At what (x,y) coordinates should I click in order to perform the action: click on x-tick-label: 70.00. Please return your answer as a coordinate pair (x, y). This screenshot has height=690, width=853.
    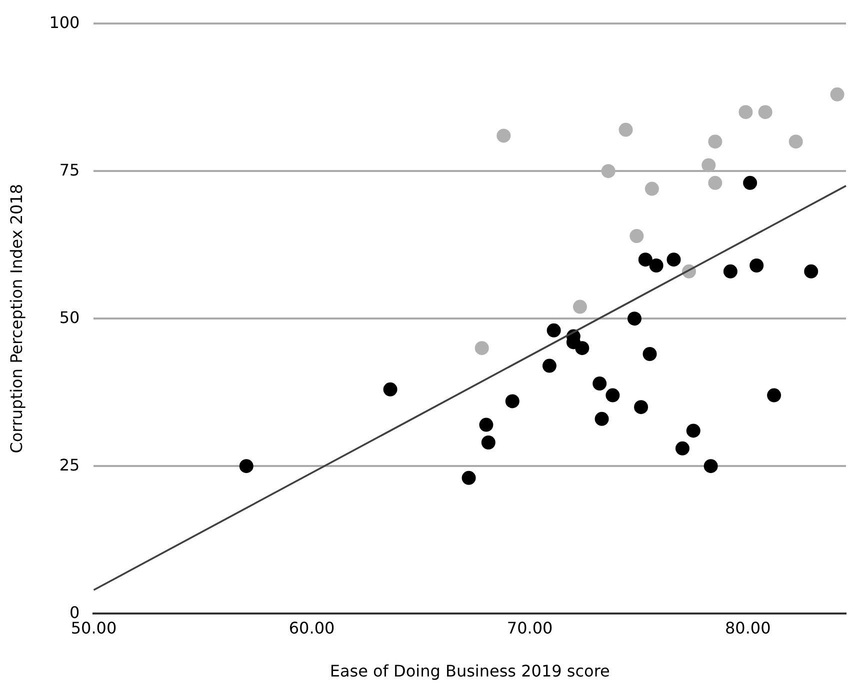
    Looking at the image, I should click on (529, 628).